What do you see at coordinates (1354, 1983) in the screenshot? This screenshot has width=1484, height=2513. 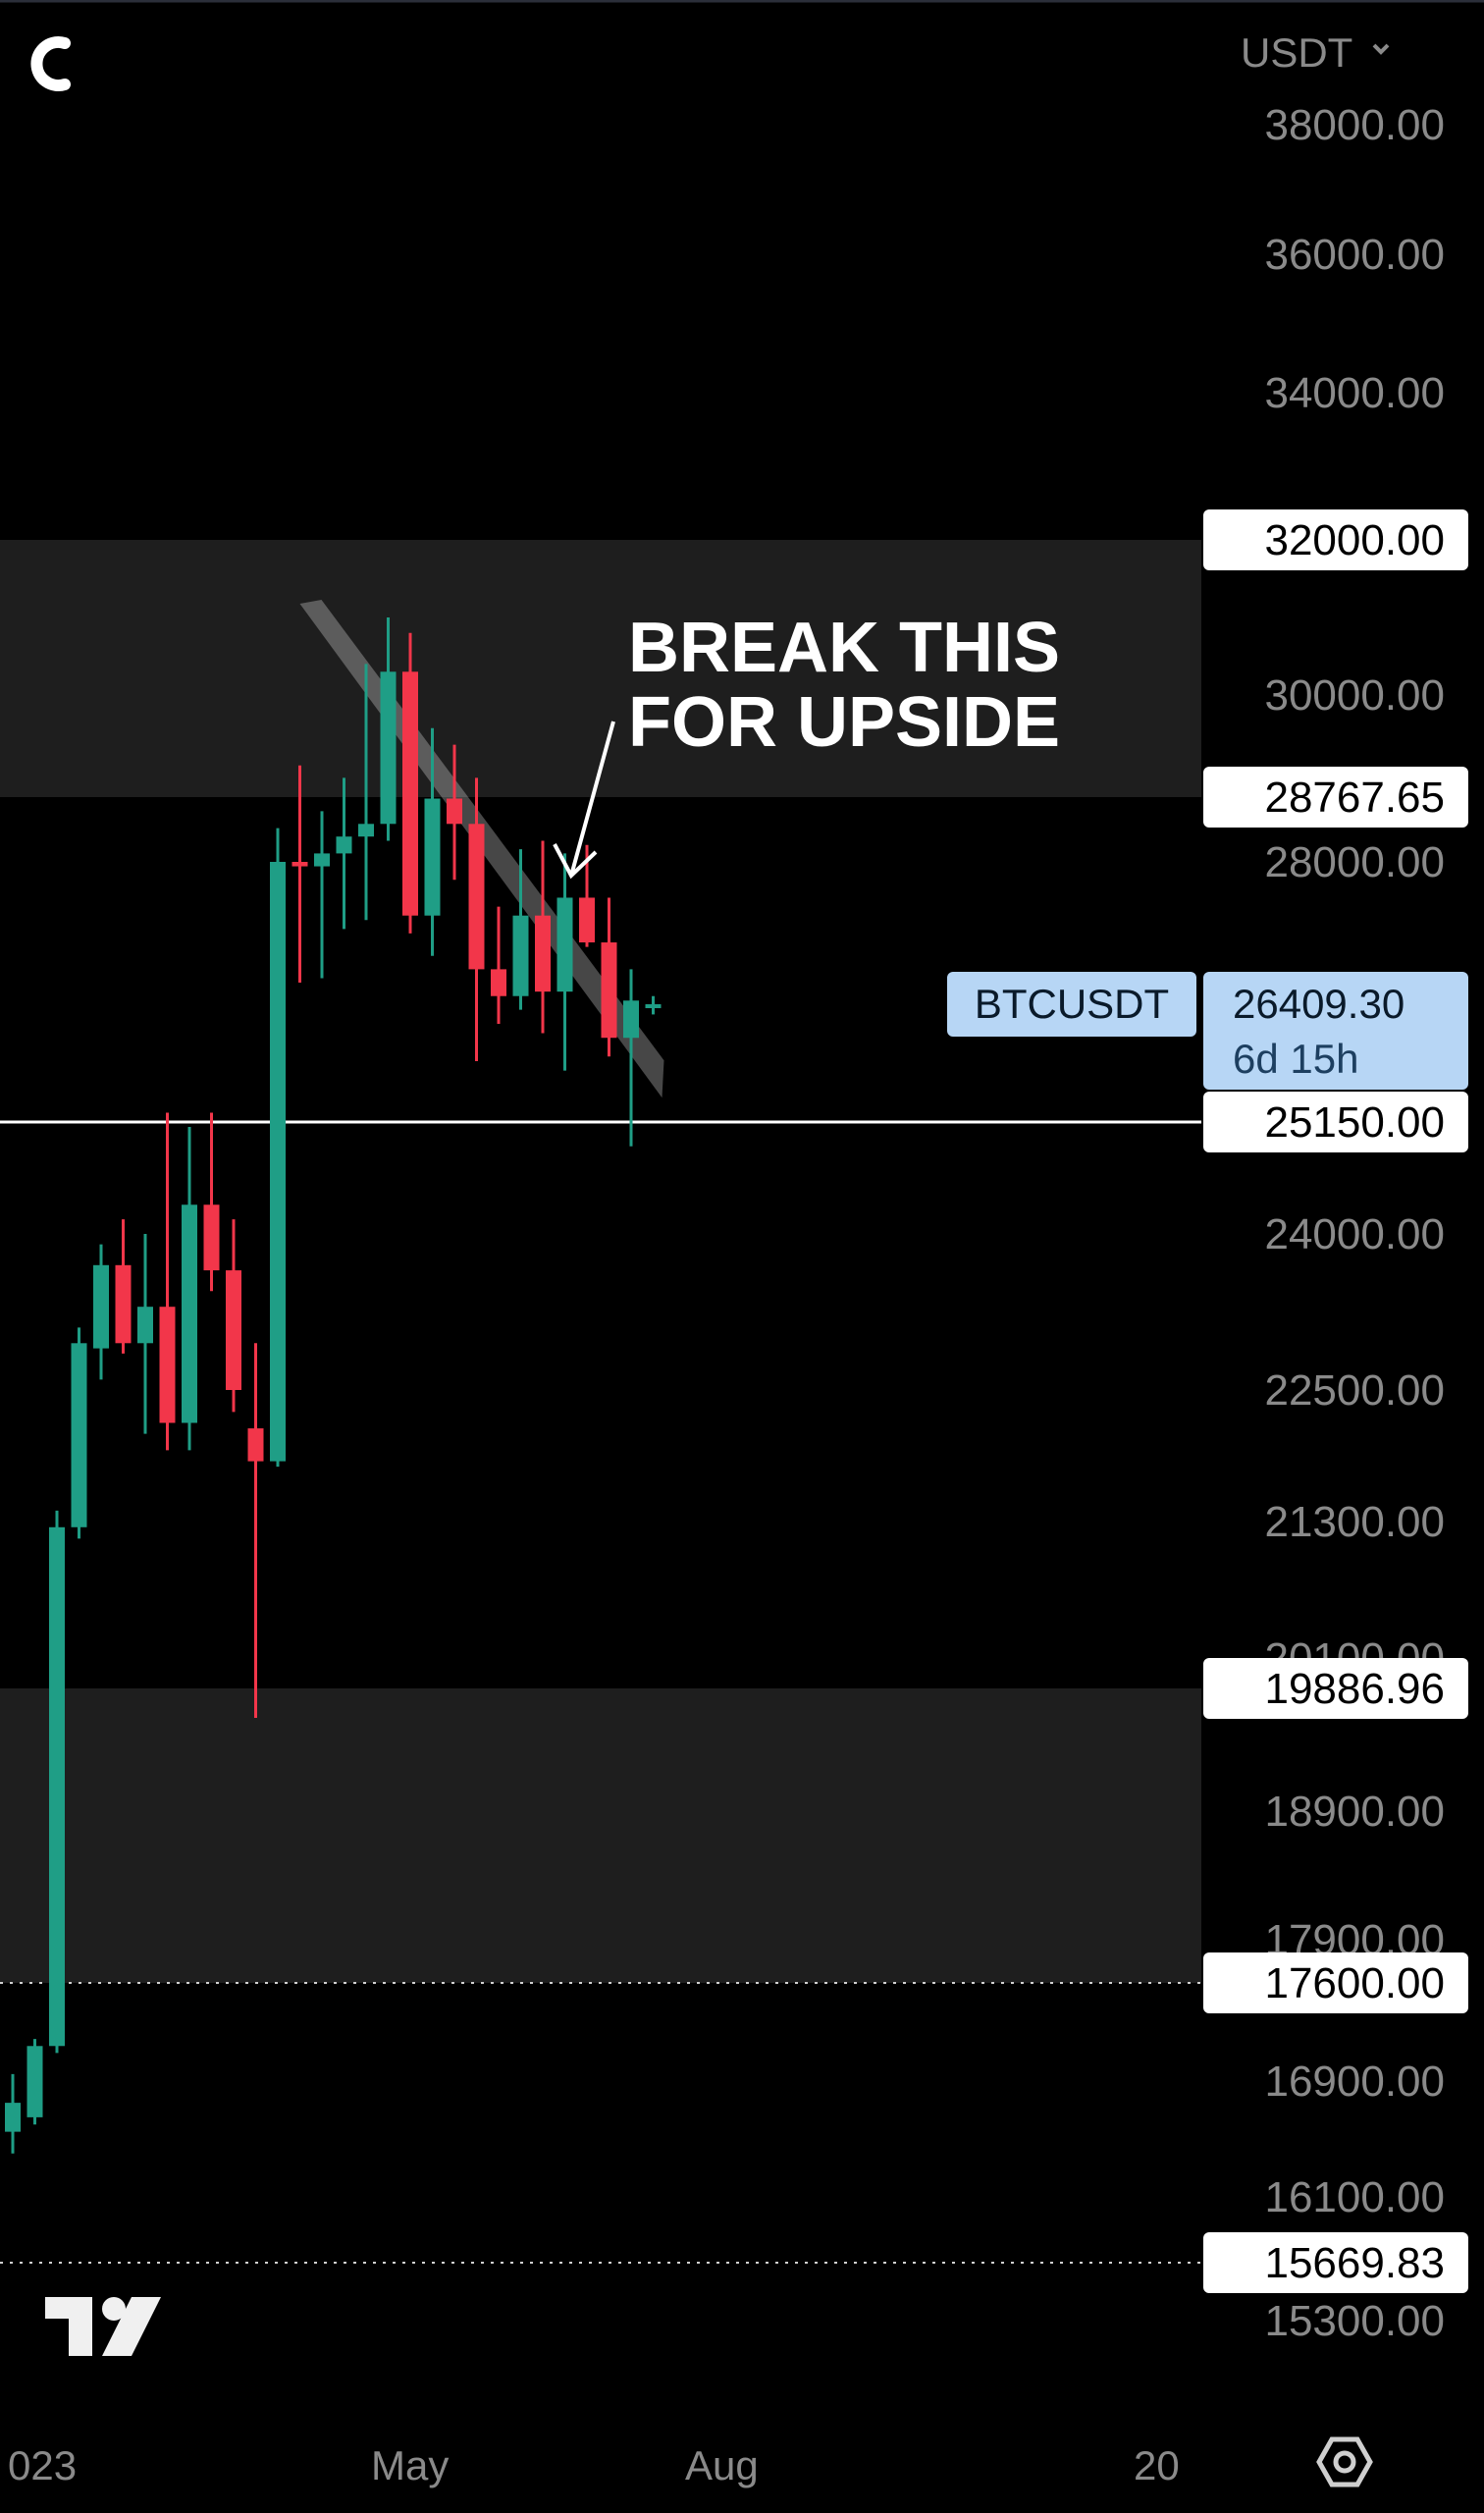 I see `price-box-label: 17600.00` at bounding box center [1354, 1983].